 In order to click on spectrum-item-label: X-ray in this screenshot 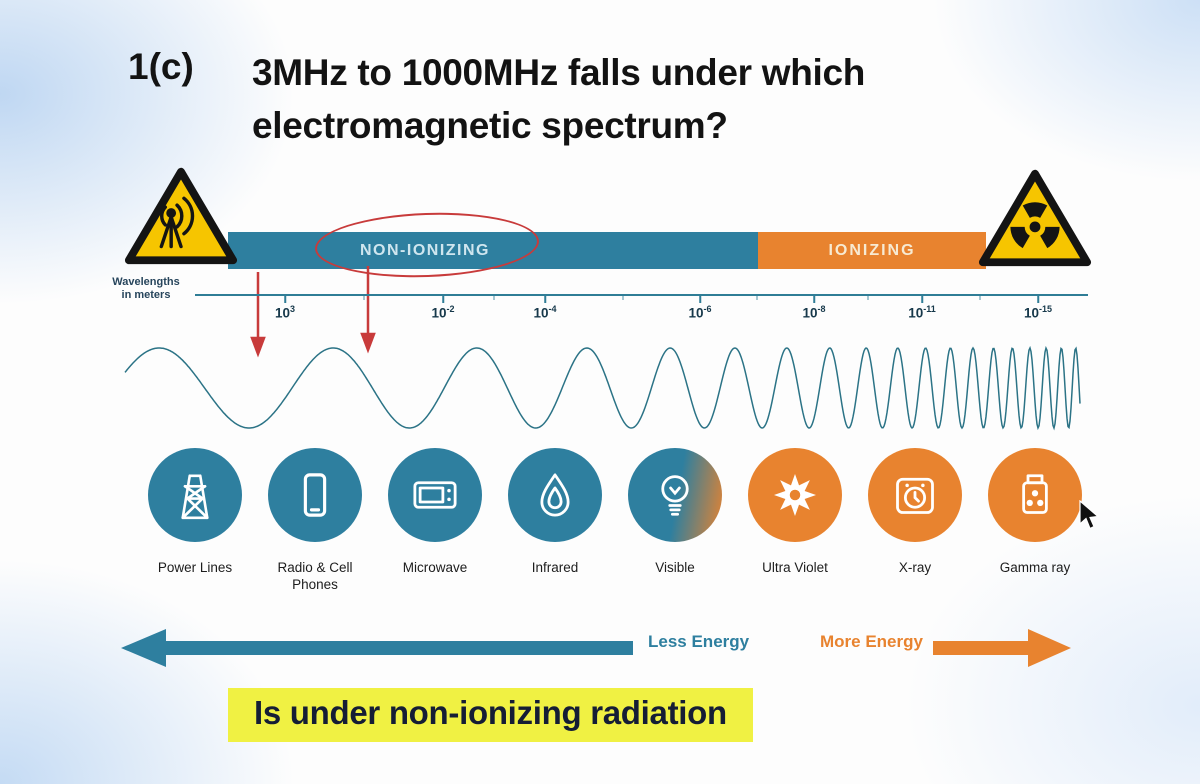, I will do `click(915, 567)`.